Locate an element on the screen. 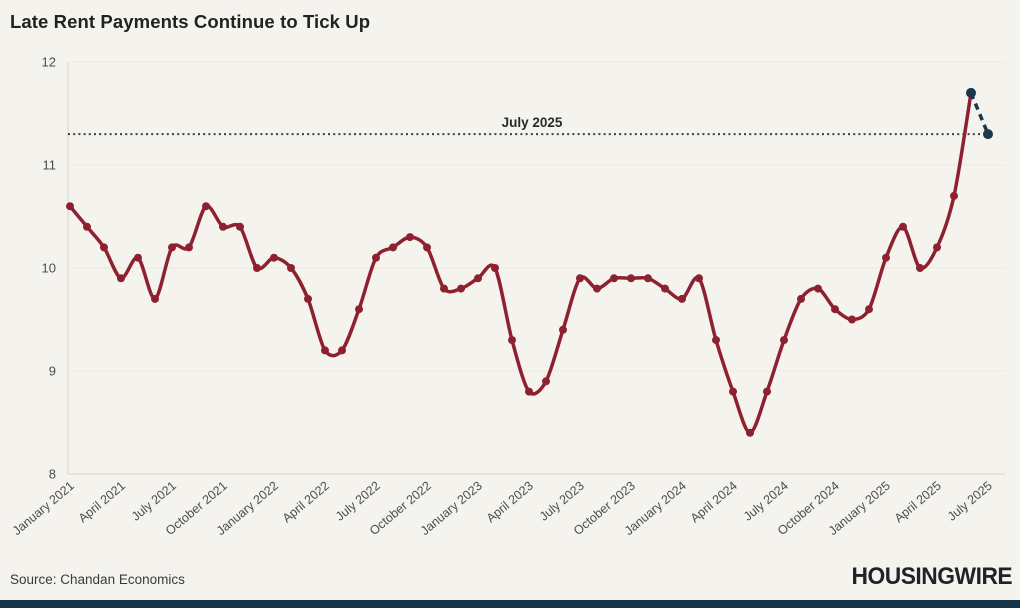  y-tick-label: 8 is located at coordinates (52, 474).